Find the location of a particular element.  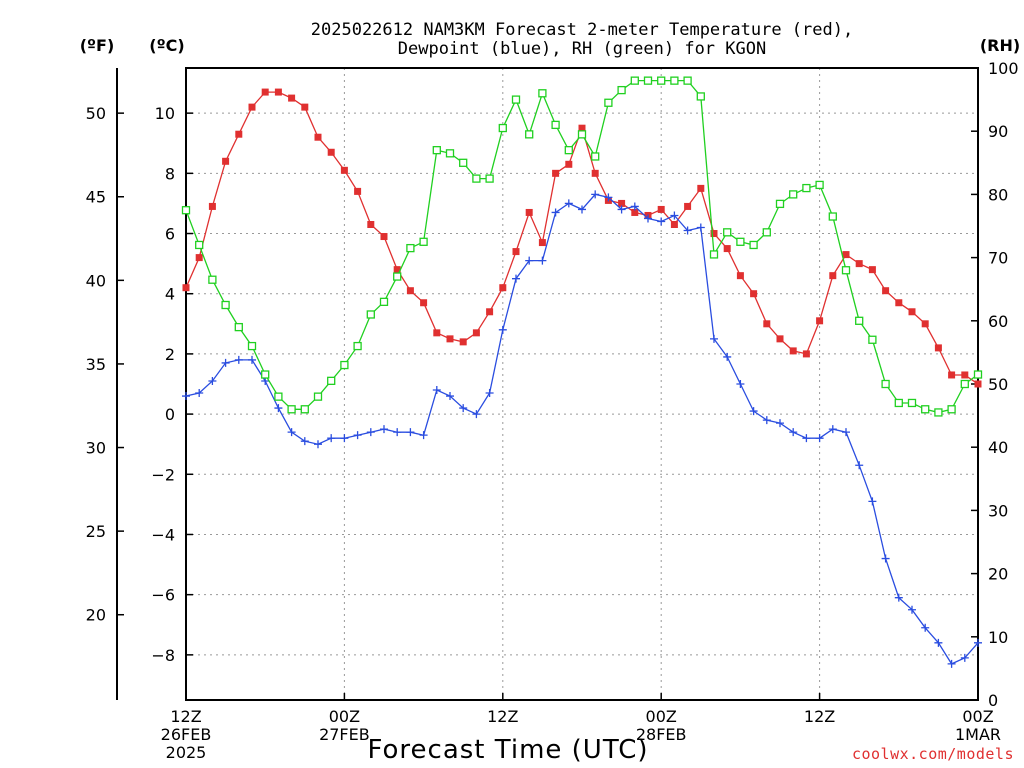

rh-tick-label: 0 is located at coordinates (993, 700).